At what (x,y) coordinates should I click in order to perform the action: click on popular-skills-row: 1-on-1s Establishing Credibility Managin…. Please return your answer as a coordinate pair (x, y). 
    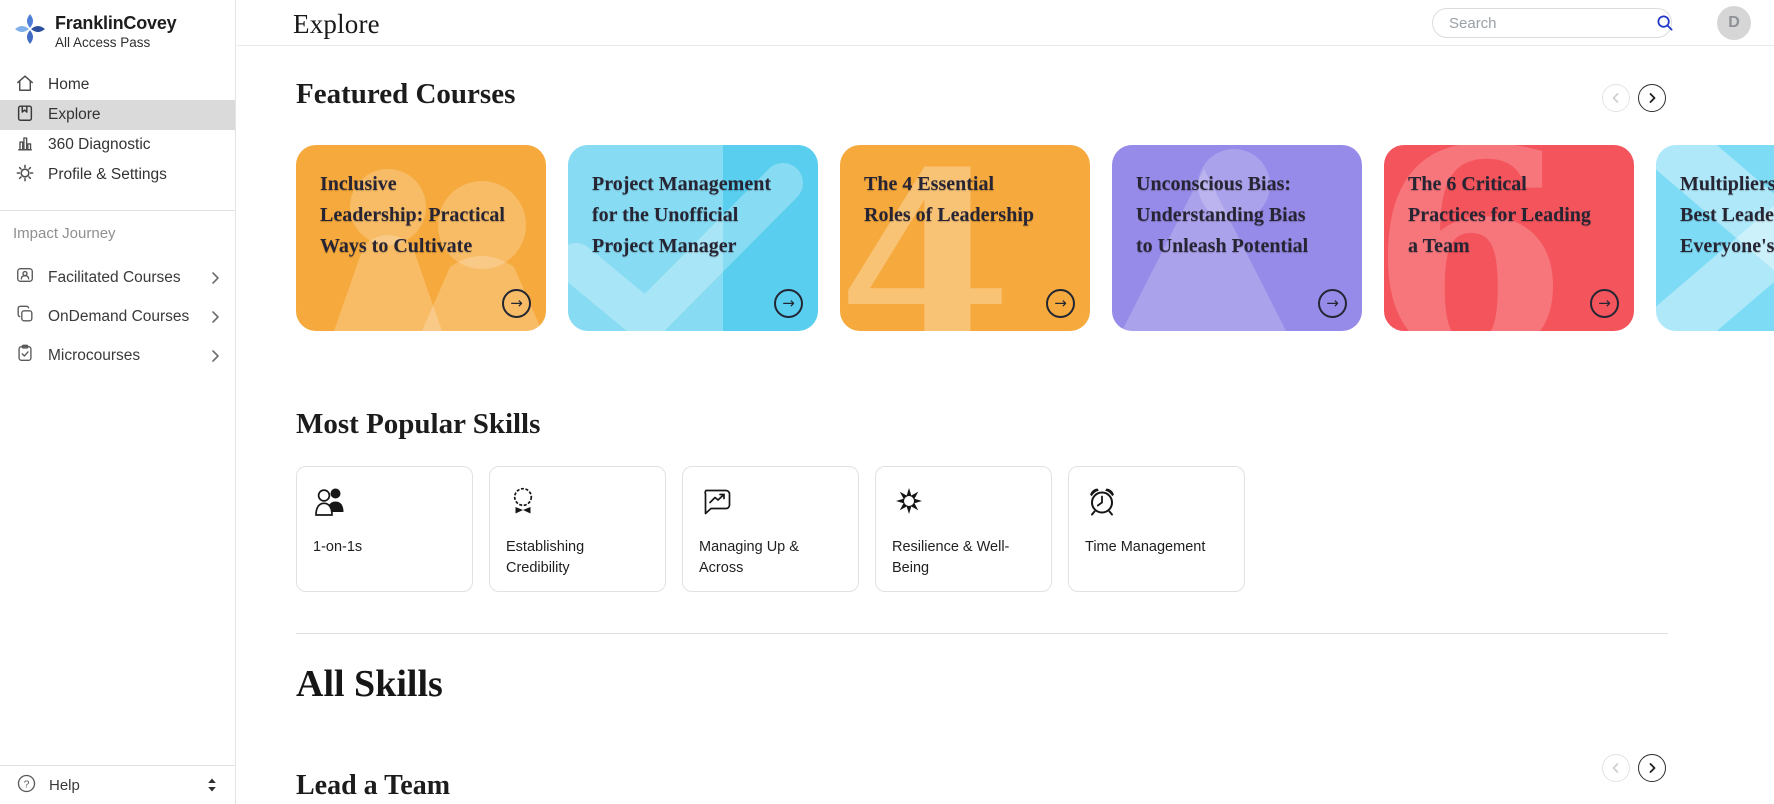
    Looking at the image, I should click on (770, 529).